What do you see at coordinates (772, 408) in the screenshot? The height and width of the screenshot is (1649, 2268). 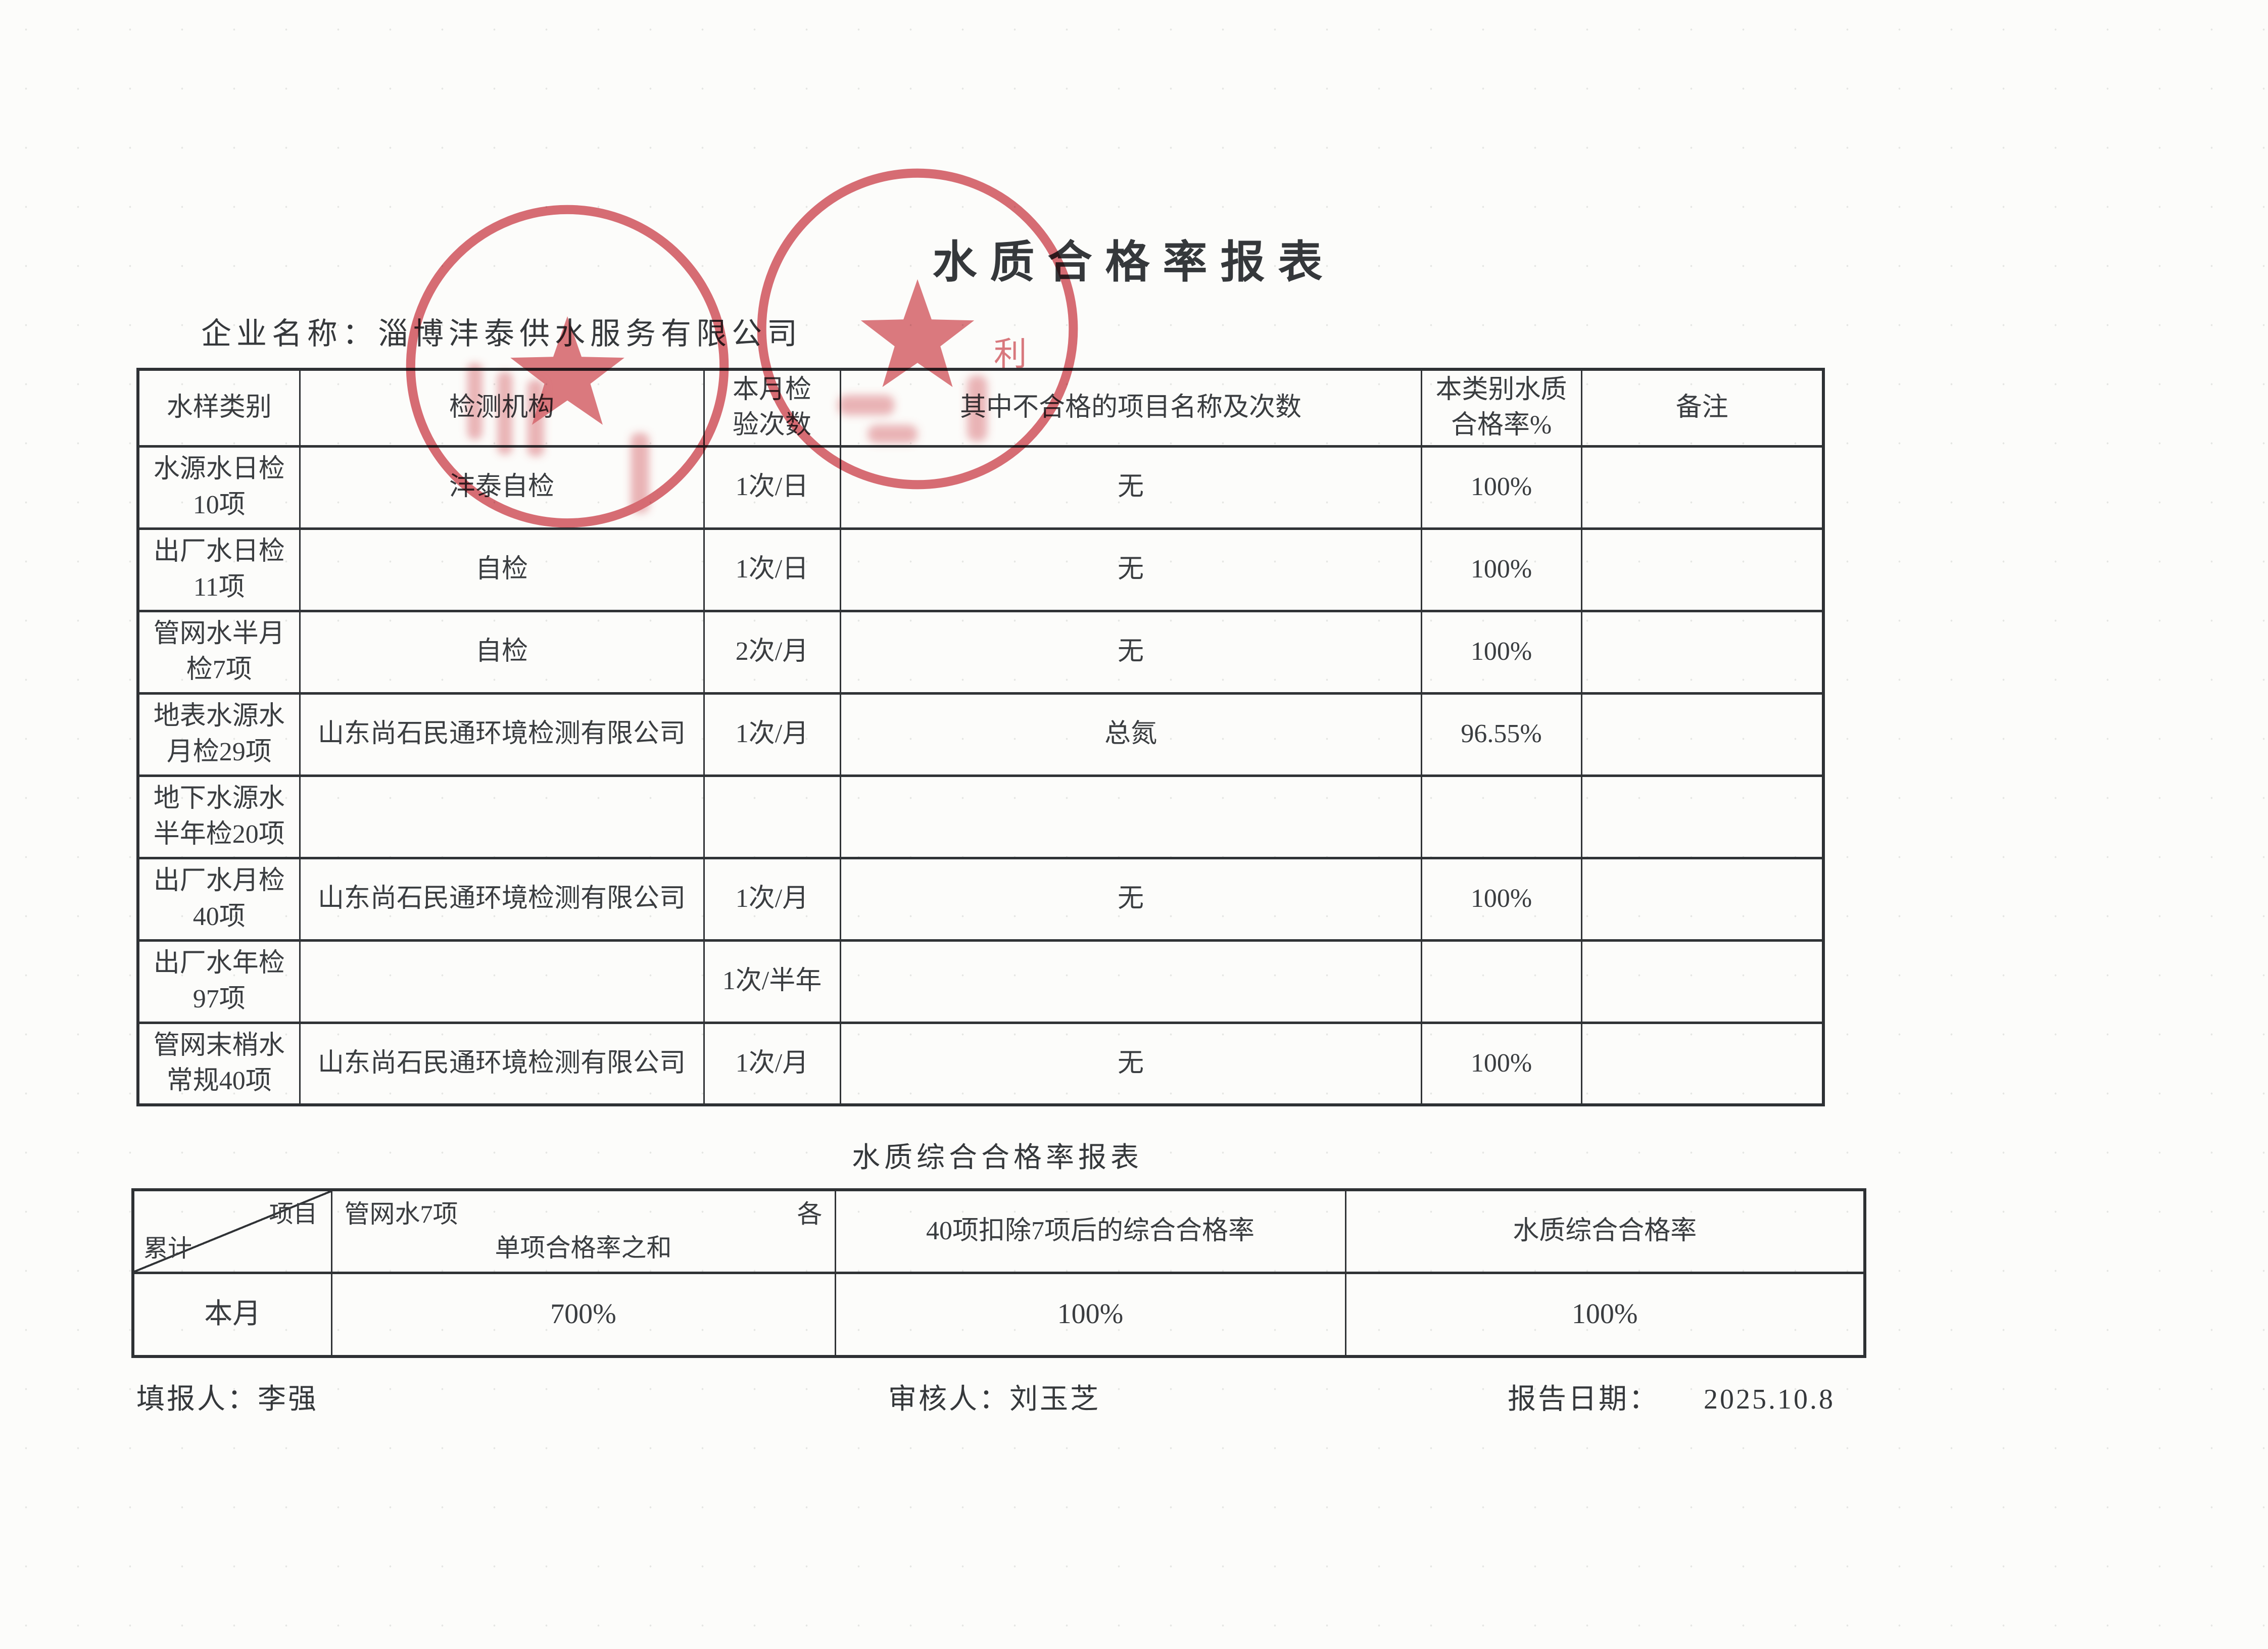 I see `header-monthly-frequency: 本月检验次数` at bounding box center [772, 408].